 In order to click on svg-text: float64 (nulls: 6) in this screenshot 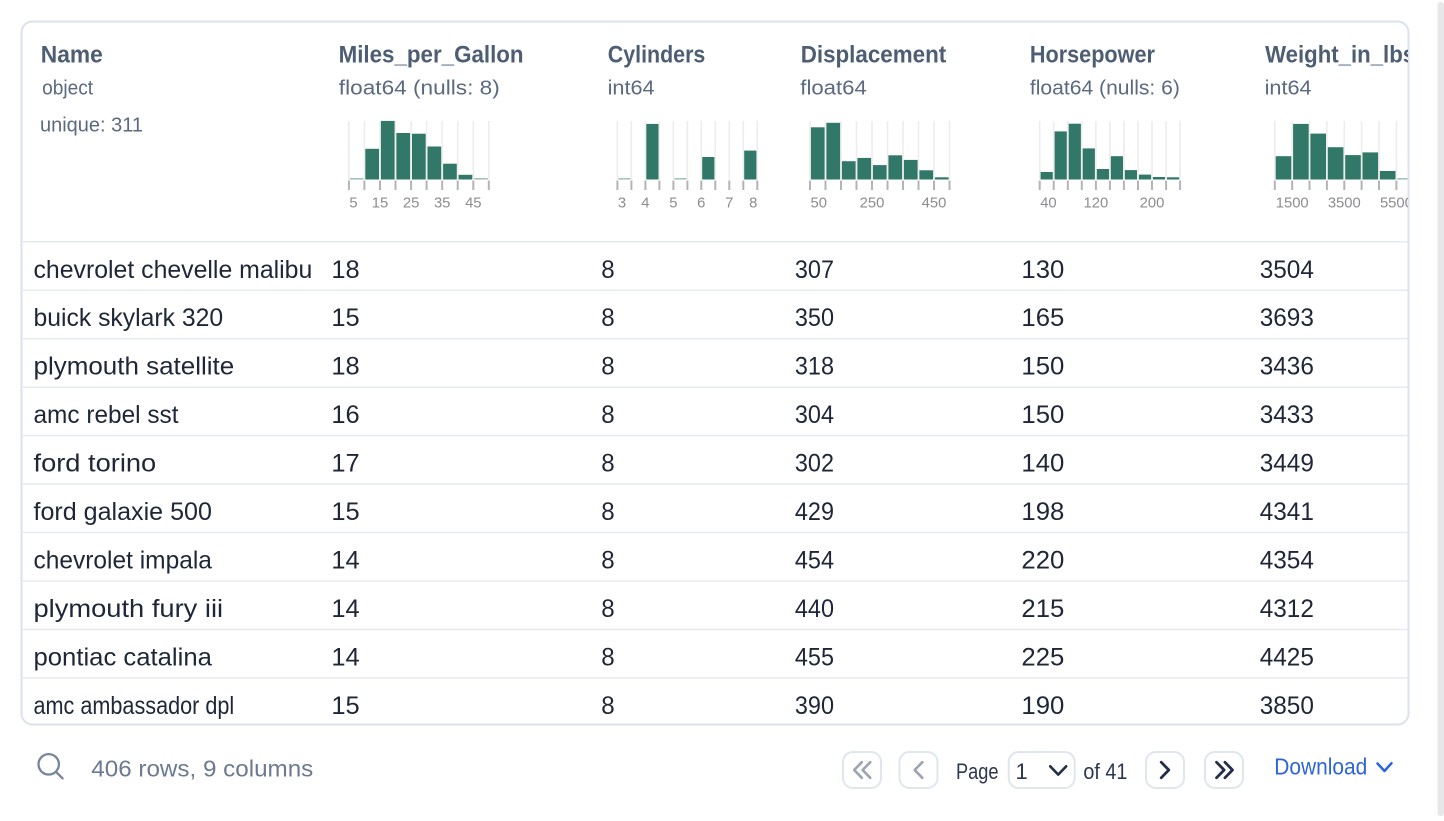, I will do `click(1105, 89)`.